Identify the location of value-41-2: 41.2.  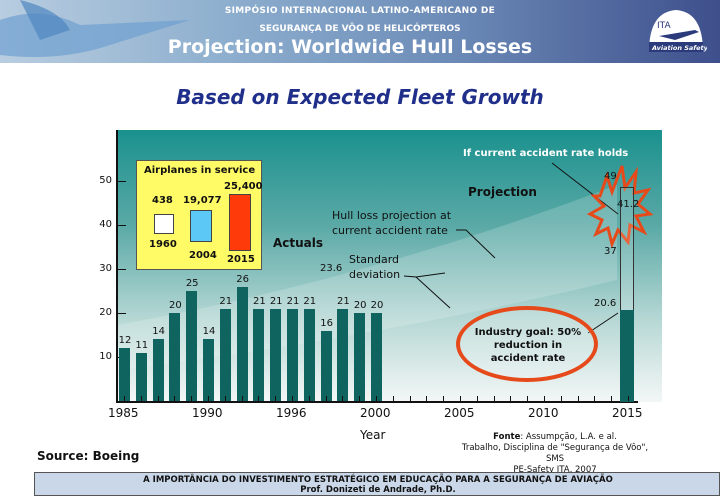
(628, 204).